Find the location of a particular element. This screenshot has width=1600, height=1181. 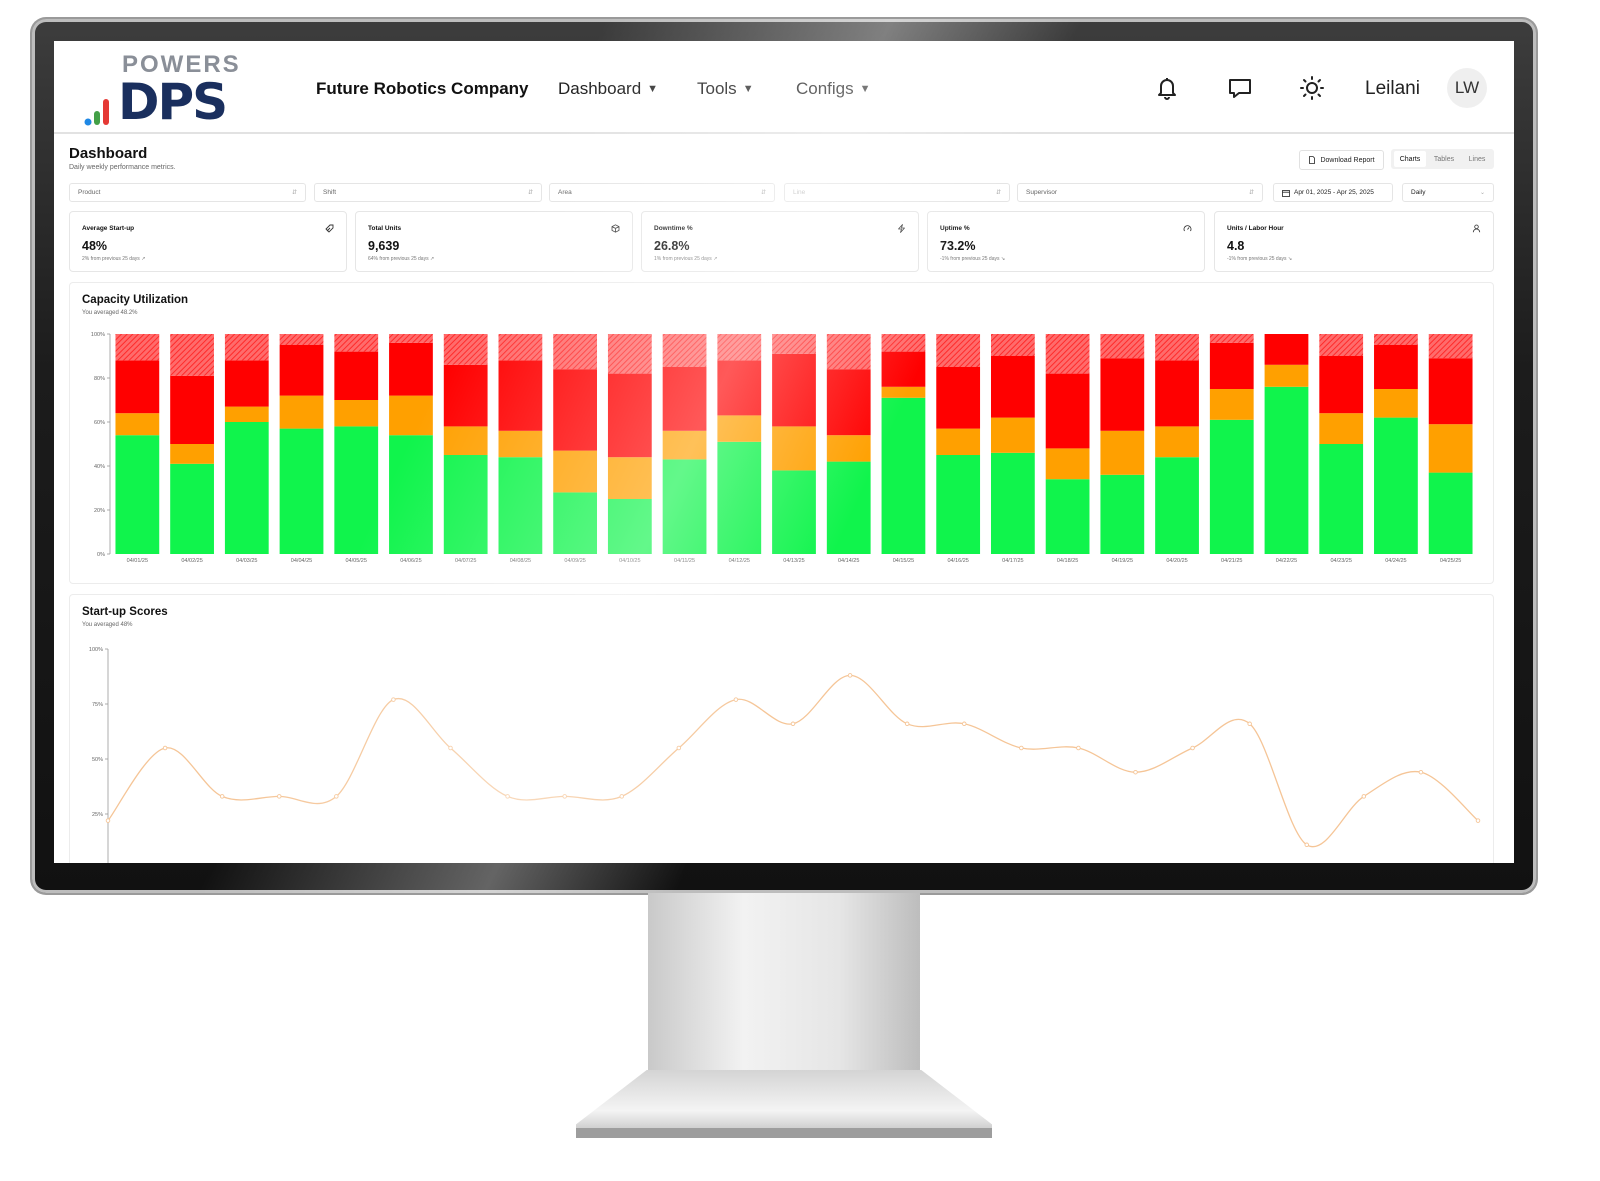

nav-configs-menu: Configs ▼ is located at coordinates (833, 89).